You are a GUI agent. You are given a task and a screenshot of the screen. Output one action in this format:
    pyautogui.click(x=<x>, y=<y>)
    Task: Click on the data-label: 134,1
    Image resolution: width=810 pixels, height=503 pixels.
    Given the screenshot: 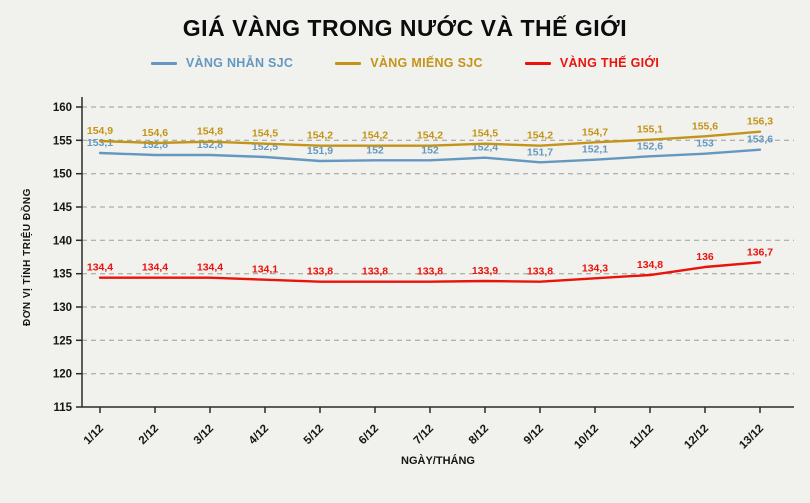 What is the action you would take?
    pyautogui.click(x=265, y=270)
    